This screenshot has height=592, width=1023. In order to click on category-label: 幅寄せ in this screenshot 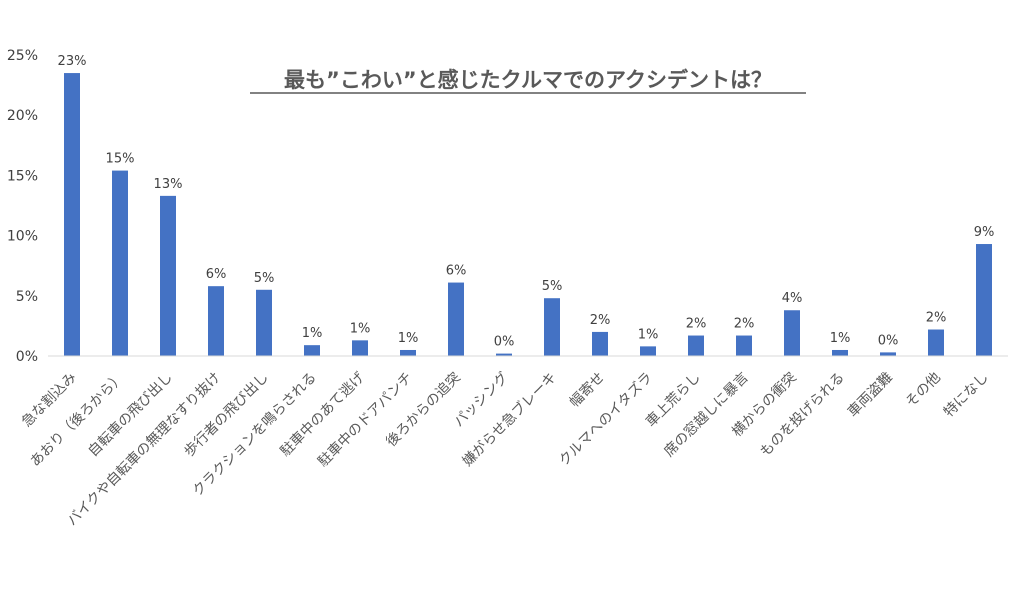, I will do `click(587, 390)`.